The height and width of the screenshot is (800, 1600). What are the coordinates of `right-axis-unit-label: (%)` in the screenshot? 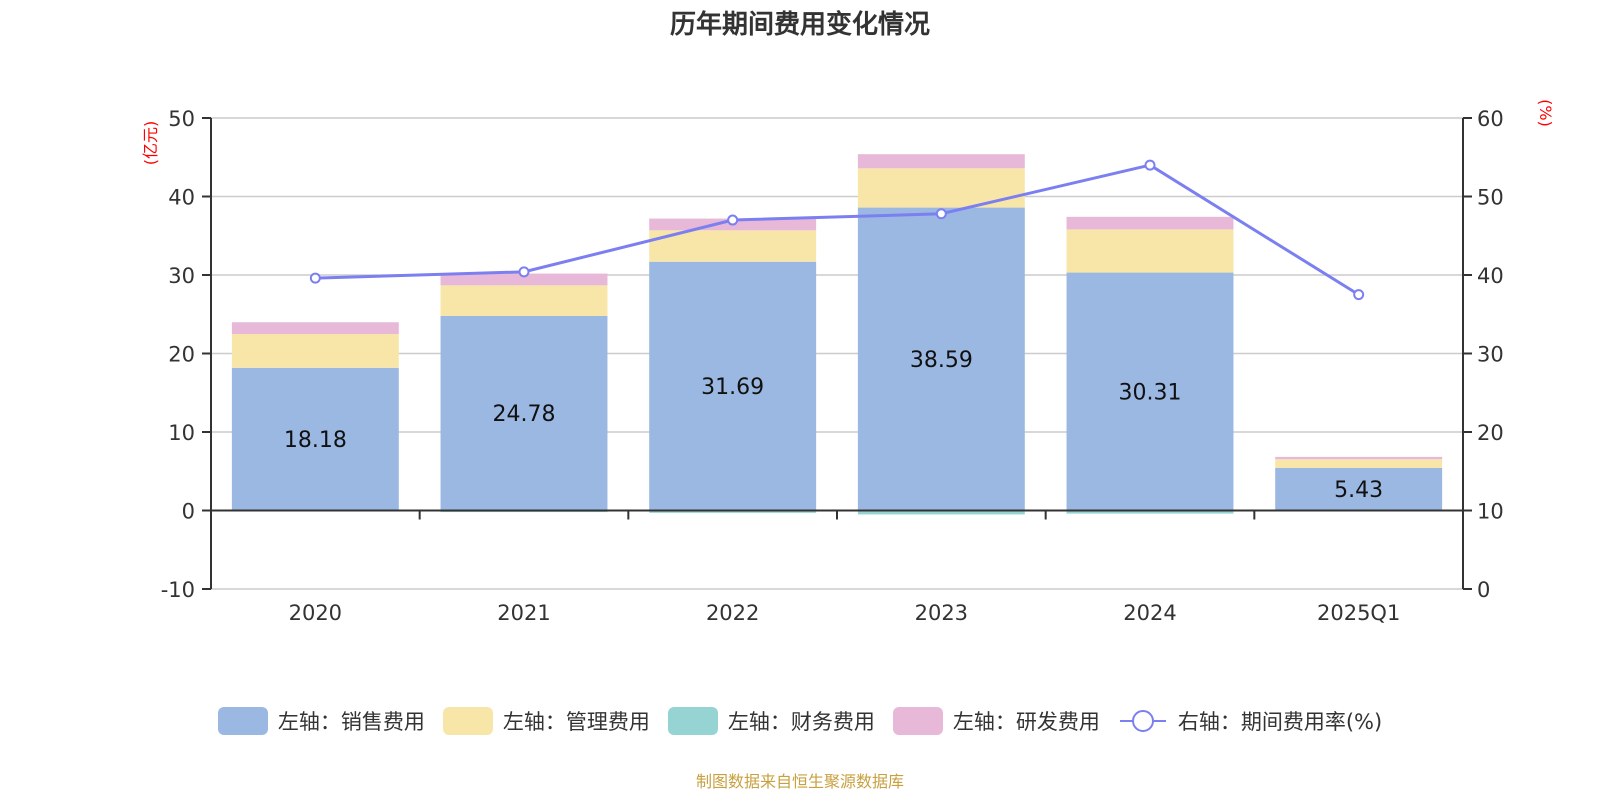 It's located at (1545, 113).